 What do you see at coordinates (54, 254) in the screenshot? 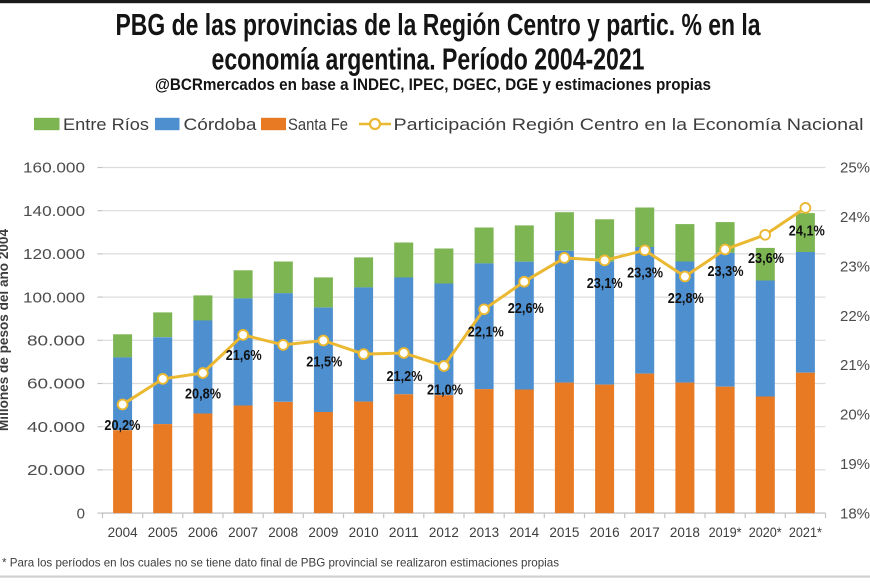
I see `svg-text: 120.000` at bounding box center [54, 254].